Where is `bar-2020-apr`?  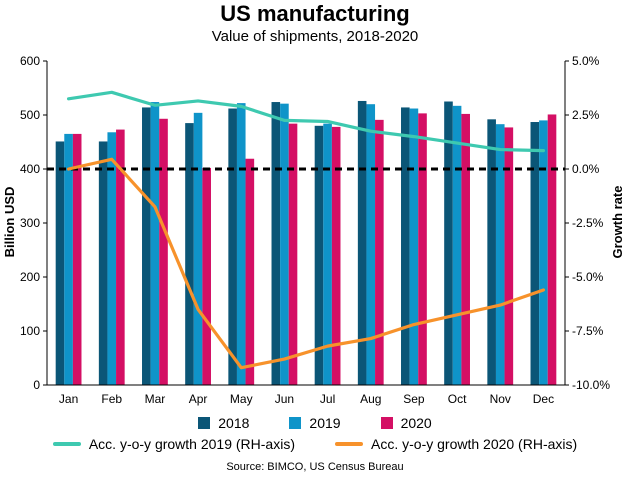 bar-2020-apr is located at coordinates (206, 276).